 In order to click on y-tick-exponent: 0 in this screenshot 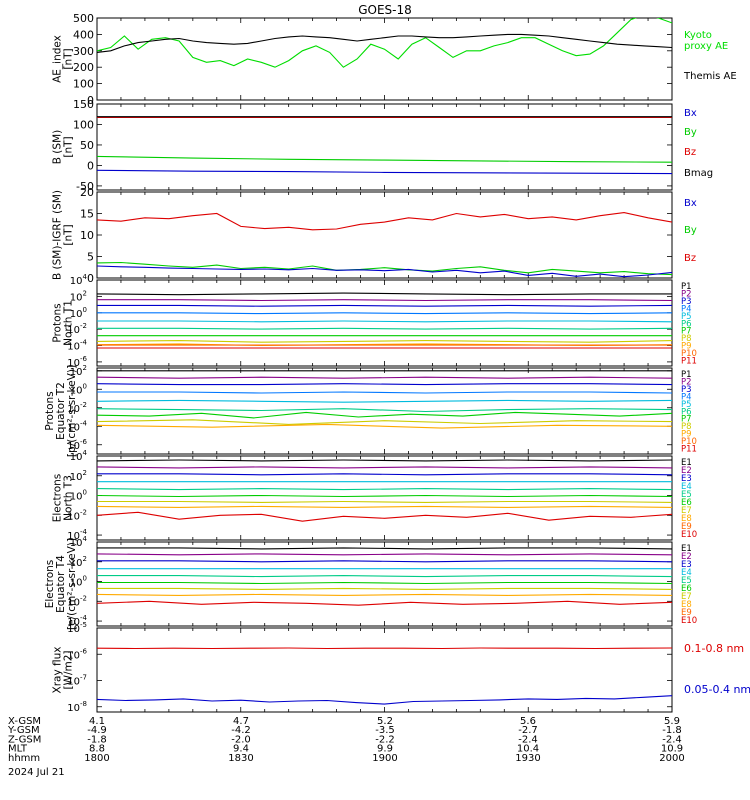, I will do `click(85, 386)`.